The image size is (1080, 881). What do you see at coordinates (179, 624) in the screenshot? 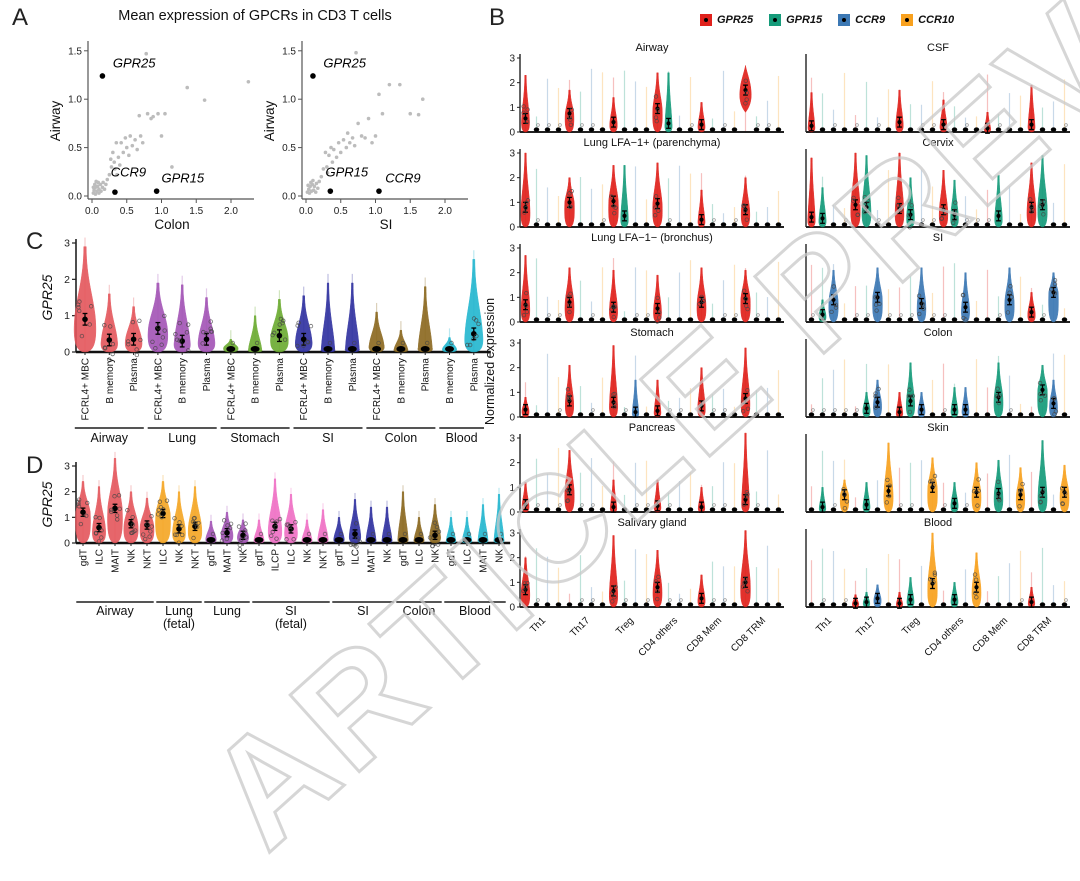
I see `svg-text: (fetal)` at bounding box center [179, 624].